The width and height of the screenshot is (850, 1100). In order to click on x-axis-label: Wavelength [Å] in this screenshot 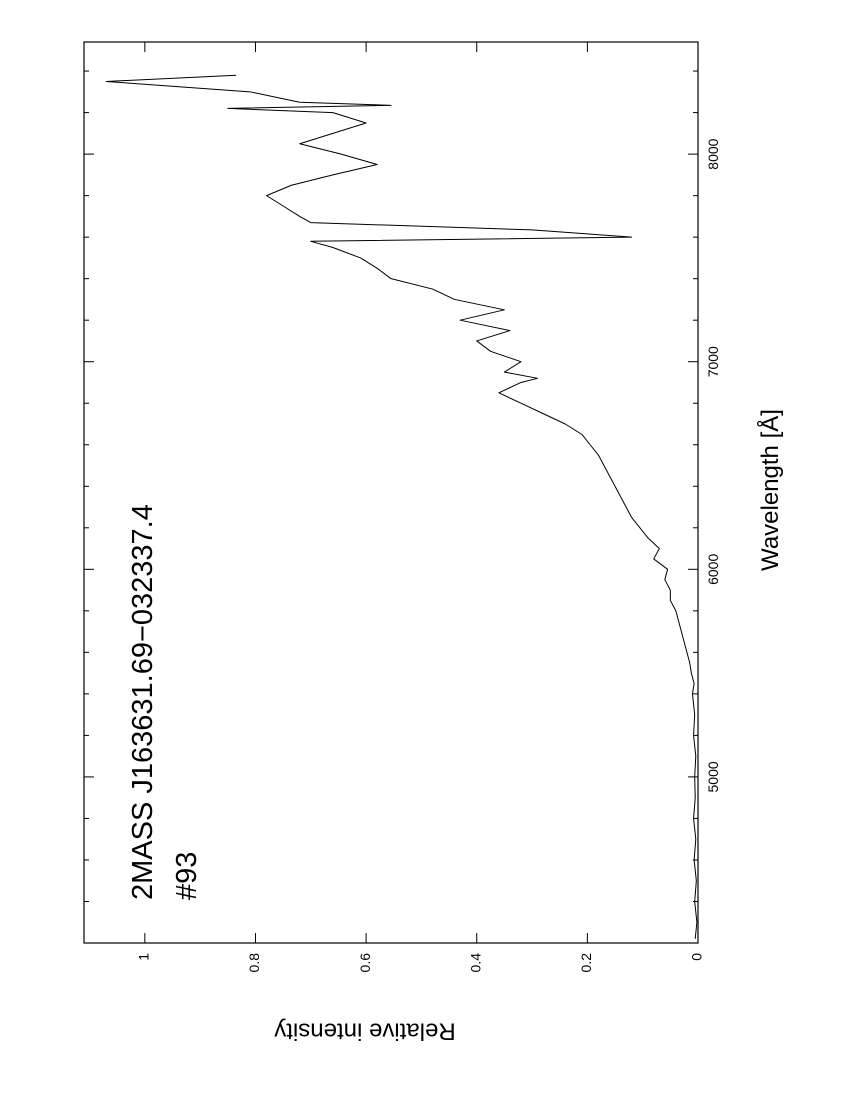, I will do `click(770, 490)`.